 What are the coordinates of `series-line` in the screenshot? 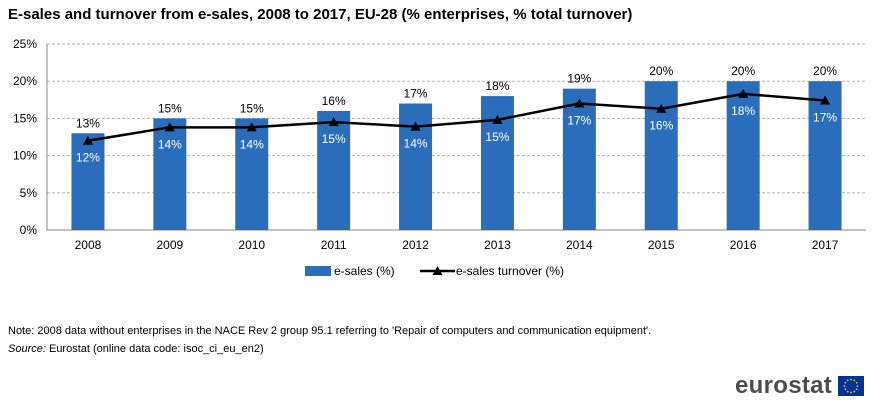 It's located at (456, 117).